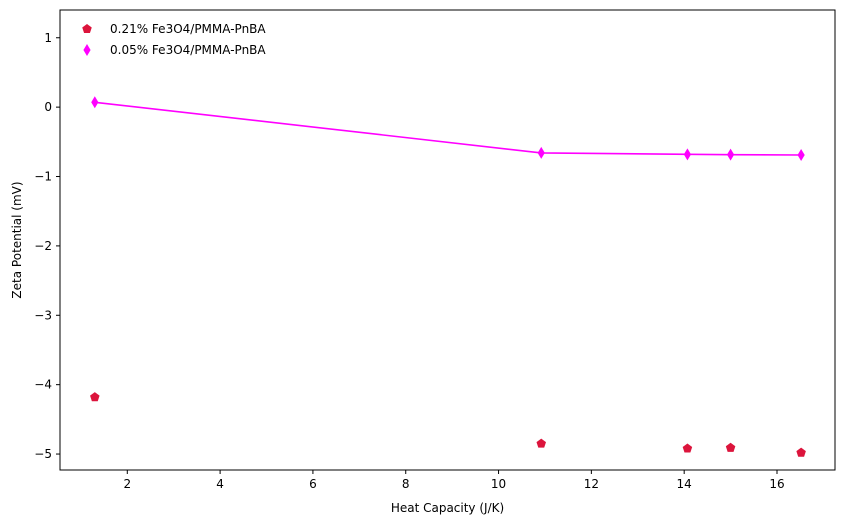 The height and width of the screenshot is (525, 844). What do you see at coordinates (591, 484) in the screenshot?
I see `x-tick-label: 12` at bounding box center [591, 484].